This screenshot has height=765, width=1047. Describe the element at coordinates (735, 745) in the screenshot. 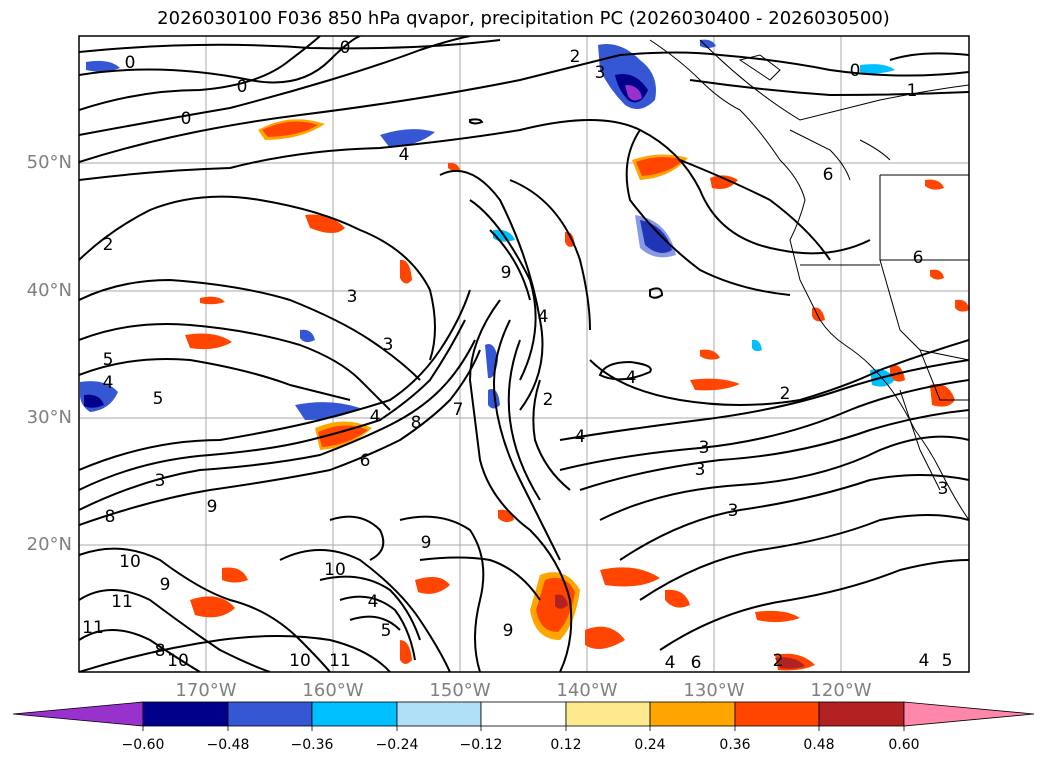

I see `colorbar-tick-label: 0.36` at that location.